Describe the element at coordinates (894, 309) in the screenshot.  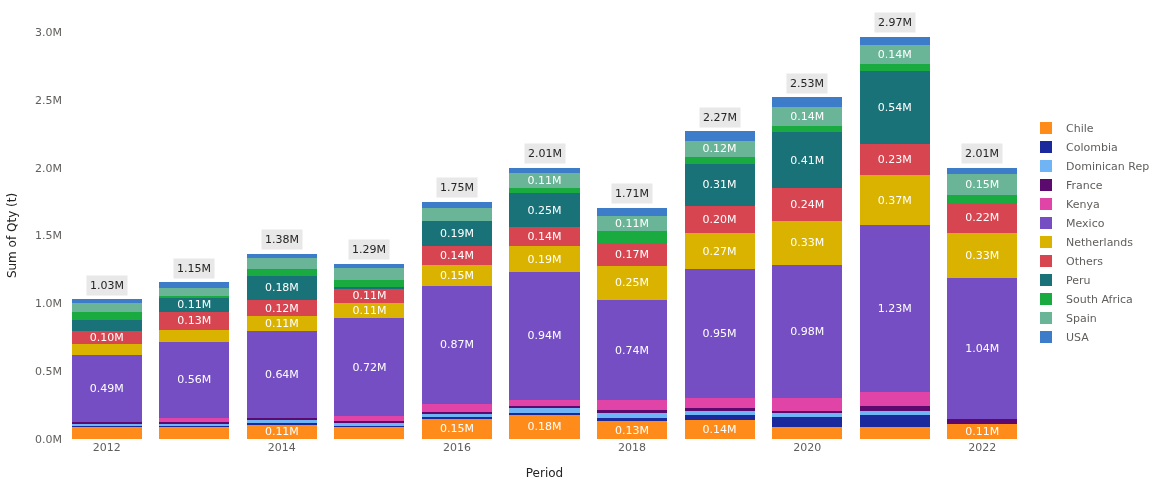
I see `data-label: 1.23M` at that location.